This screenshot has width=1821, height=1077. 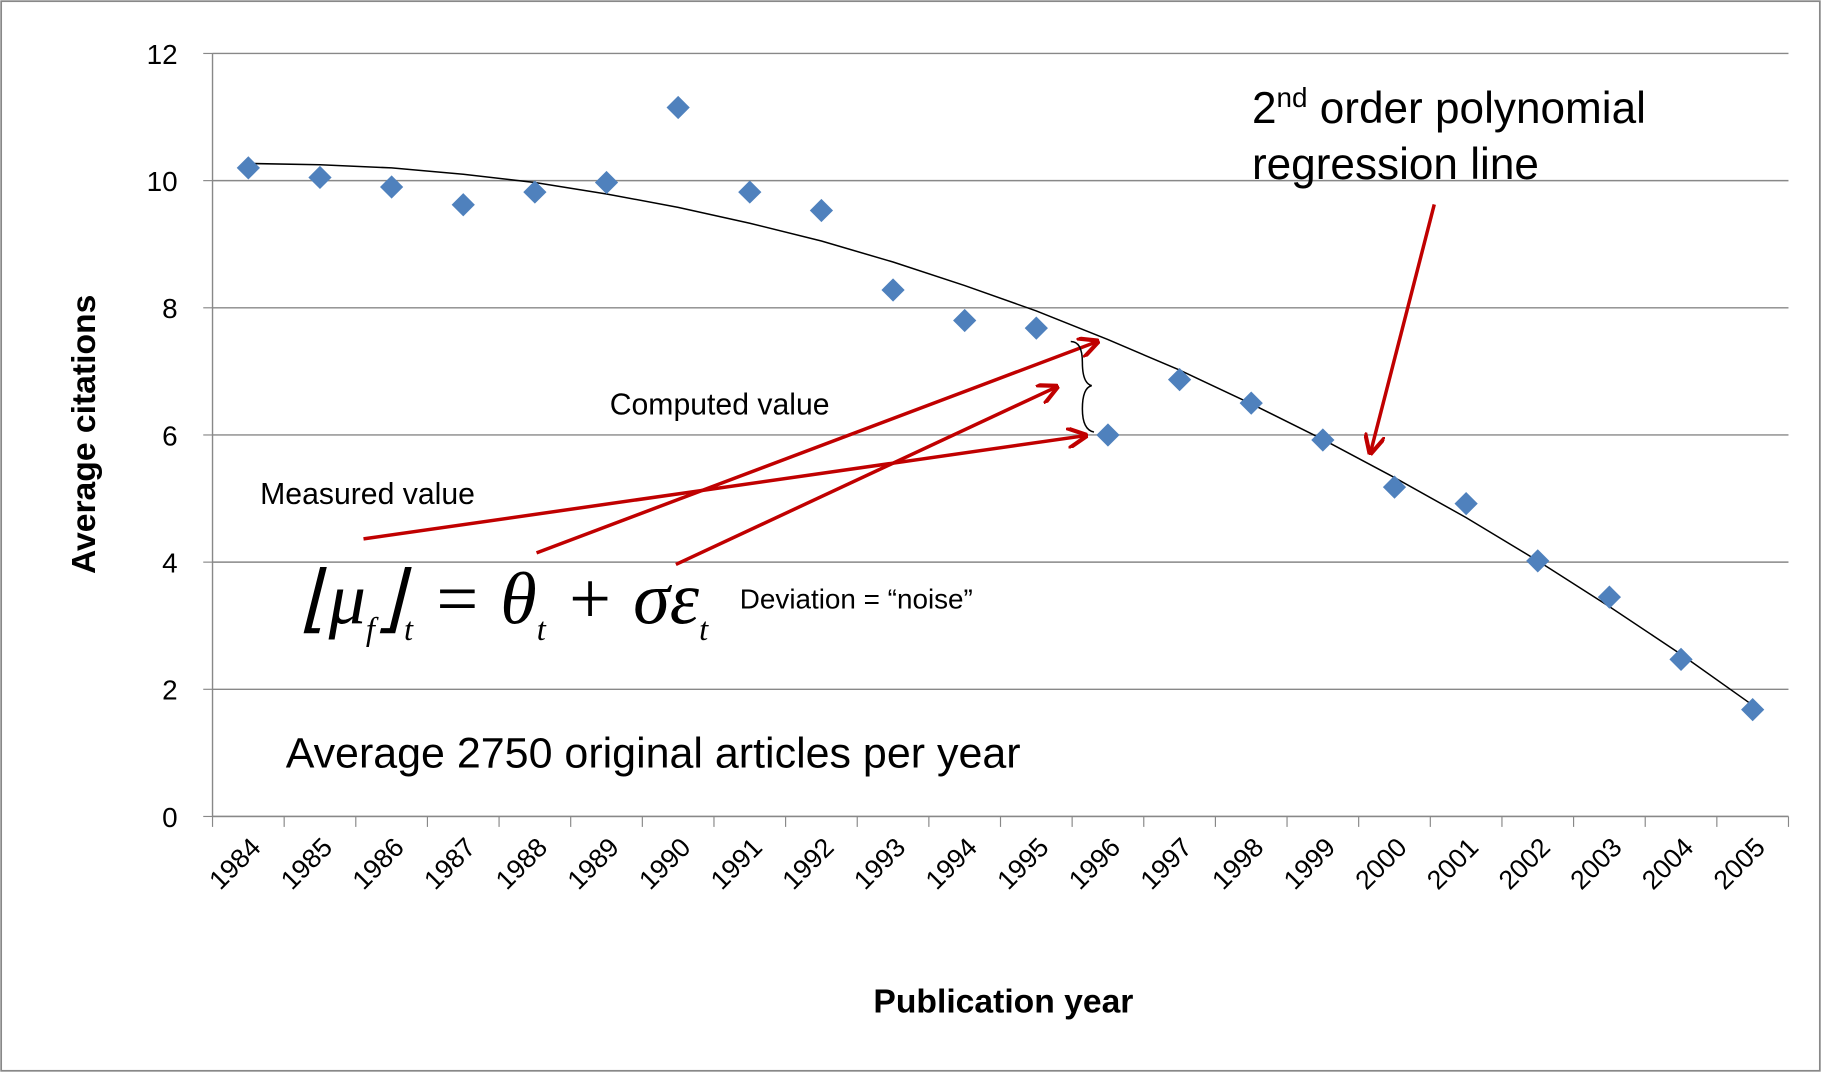 What do you see at coordinates (170, 435) in the screenshot?
I see `y-tick-label: 6` at bounding box center [170, 435].